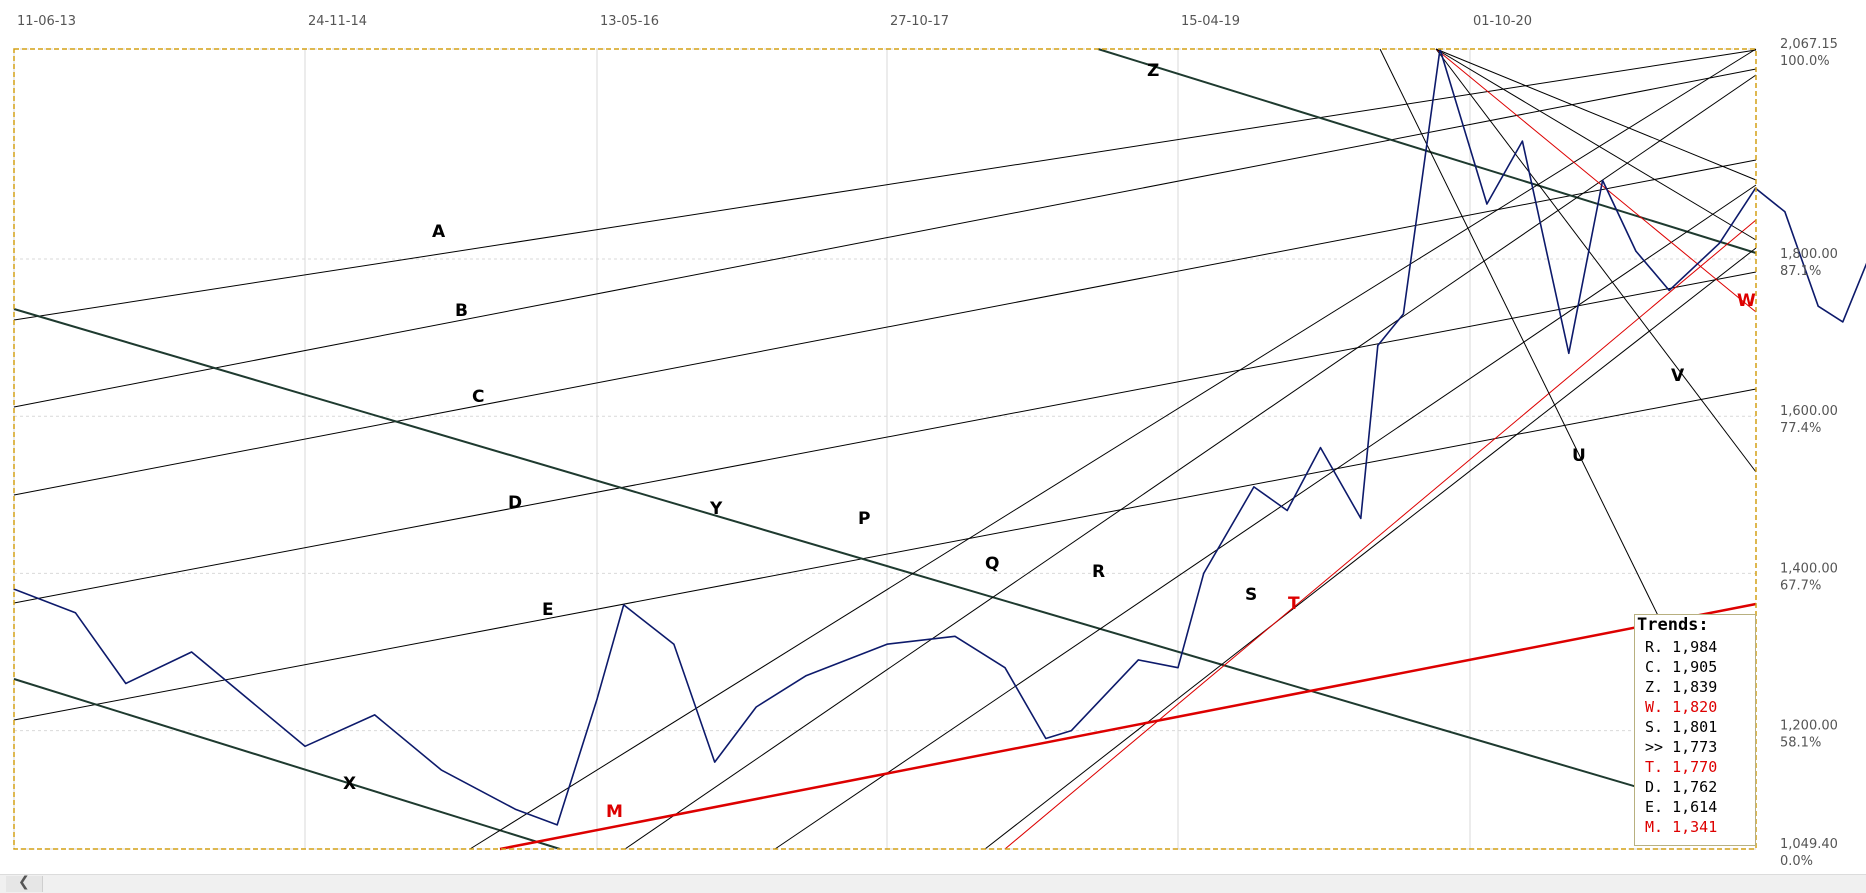 The height and width of the screenshot is (893, 1866). Describe the element at coordinates (864, 519) in the screenshot. I see `trend-label-p: P` at that location.